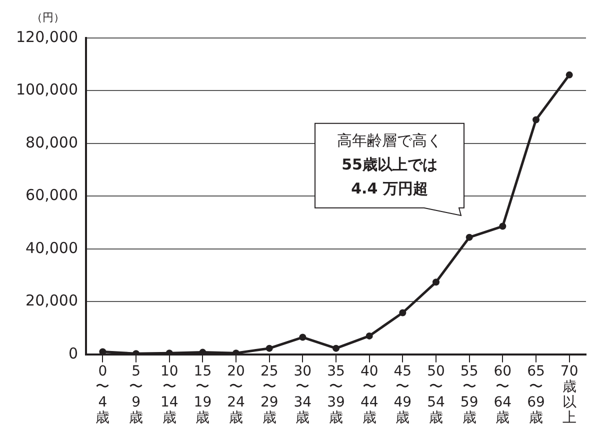 Image resolution: width=606 pixels, height=436 pixels. I want to click on annotation: 高年齢層で高く 55歳以上では 4.4 万円超, so click(389, 165).